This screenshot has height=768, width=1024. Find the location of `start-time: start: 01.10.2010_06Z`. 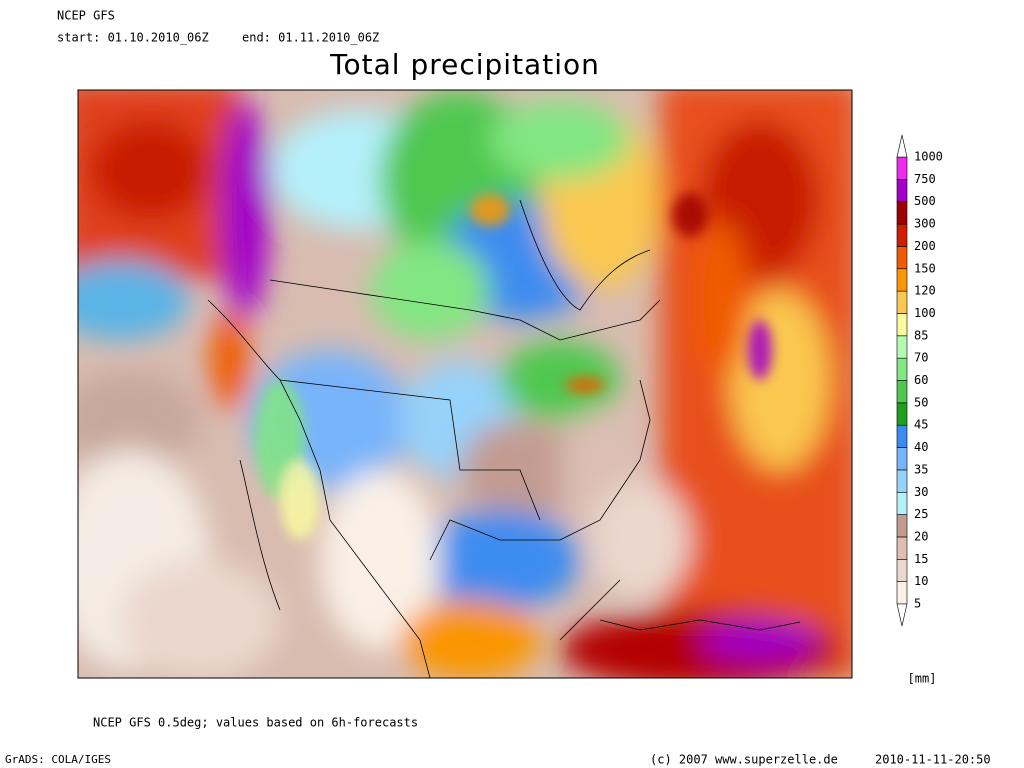

start-time: start: 01.10.2010_06Z is located at coordinates (133, 38).